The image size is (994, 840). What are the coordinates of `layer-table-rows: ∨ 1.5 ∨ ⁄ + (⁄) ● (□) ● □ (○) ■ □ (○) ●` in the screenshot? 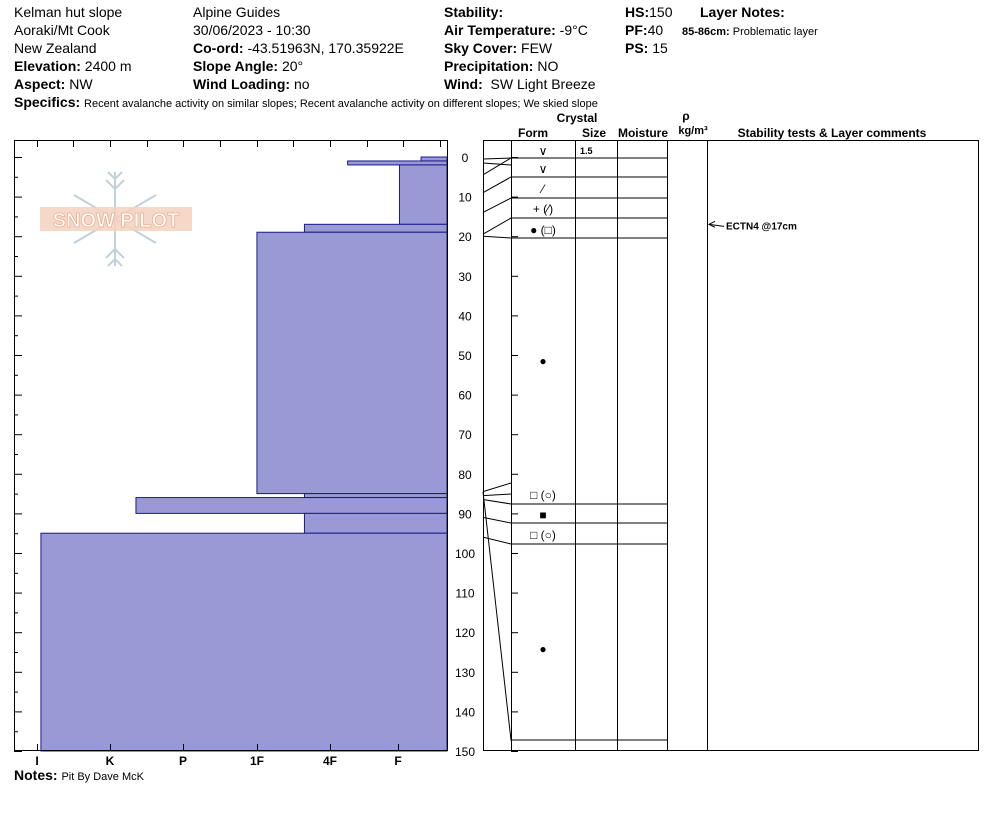 It's located at (574, 442).